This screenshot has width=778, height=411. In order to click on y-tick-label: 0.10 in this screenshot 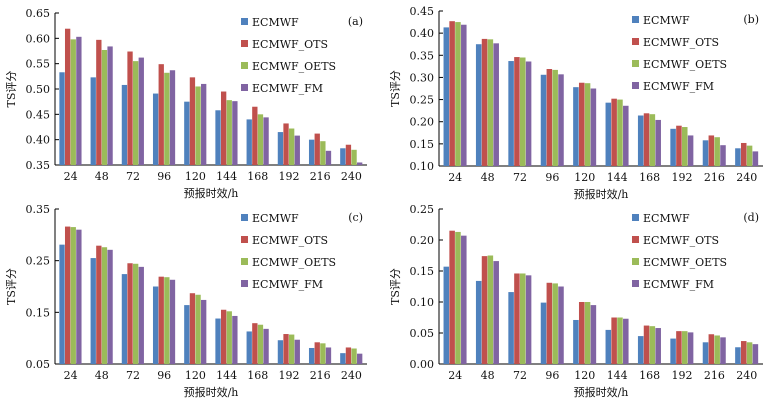, I will do `click(422, 302)`.